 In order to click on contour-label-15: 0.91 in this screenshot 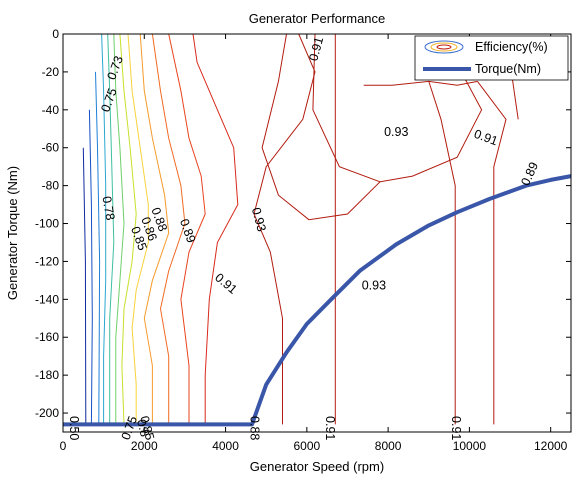, I will do `click(456, 428)`.